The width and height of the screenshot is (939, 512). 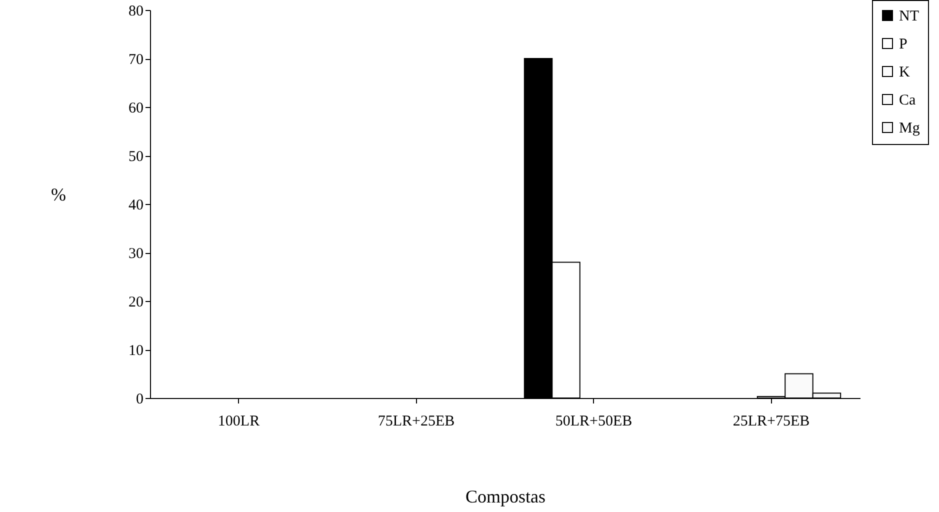 What do you see at coordinates (909, 128) in the screenshot?
I see `legend-label: Mg` at bounding box center [909, 128].